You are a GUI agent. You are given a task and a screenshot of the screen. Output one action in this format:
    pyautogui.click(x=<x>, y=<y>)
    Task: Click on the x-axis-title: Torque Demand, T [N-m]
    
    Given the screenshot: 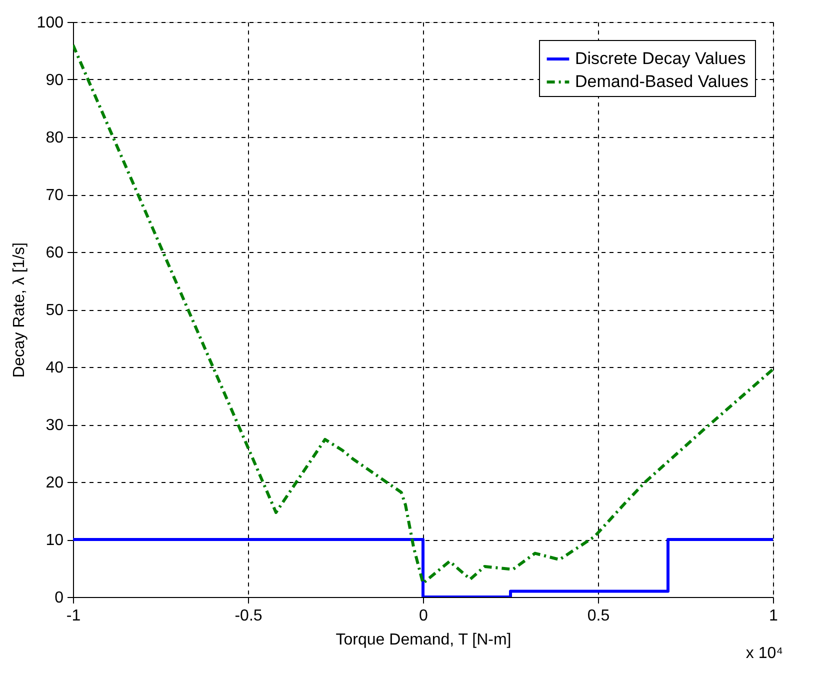 What is the action you would take?
    pyautogui.click(x=424, y=640)
    